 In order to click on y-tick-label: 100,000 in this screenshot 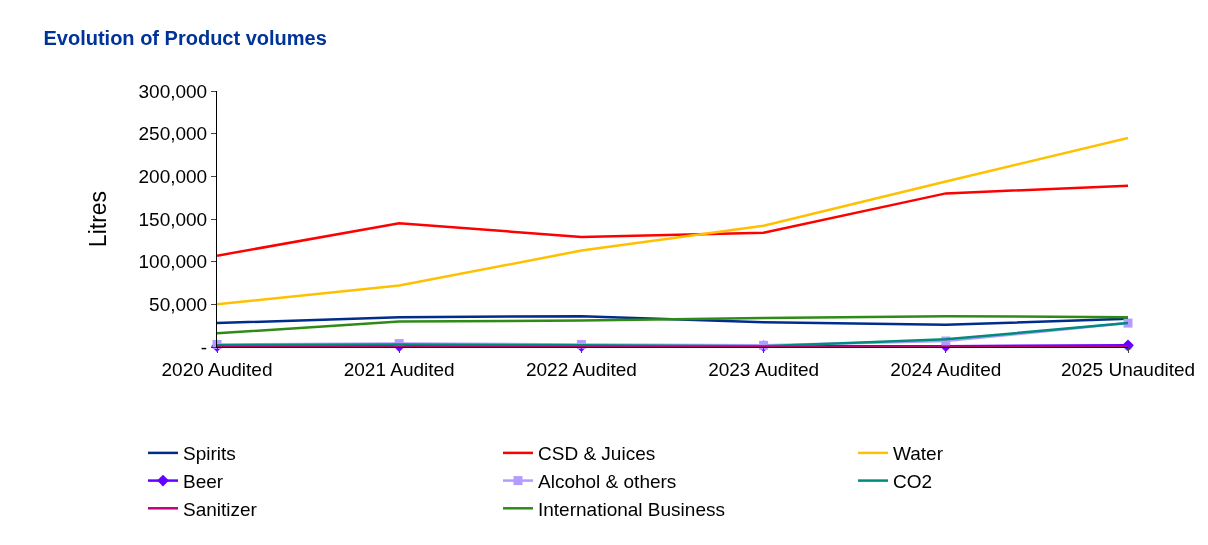, I will do `click(173, 262)`.